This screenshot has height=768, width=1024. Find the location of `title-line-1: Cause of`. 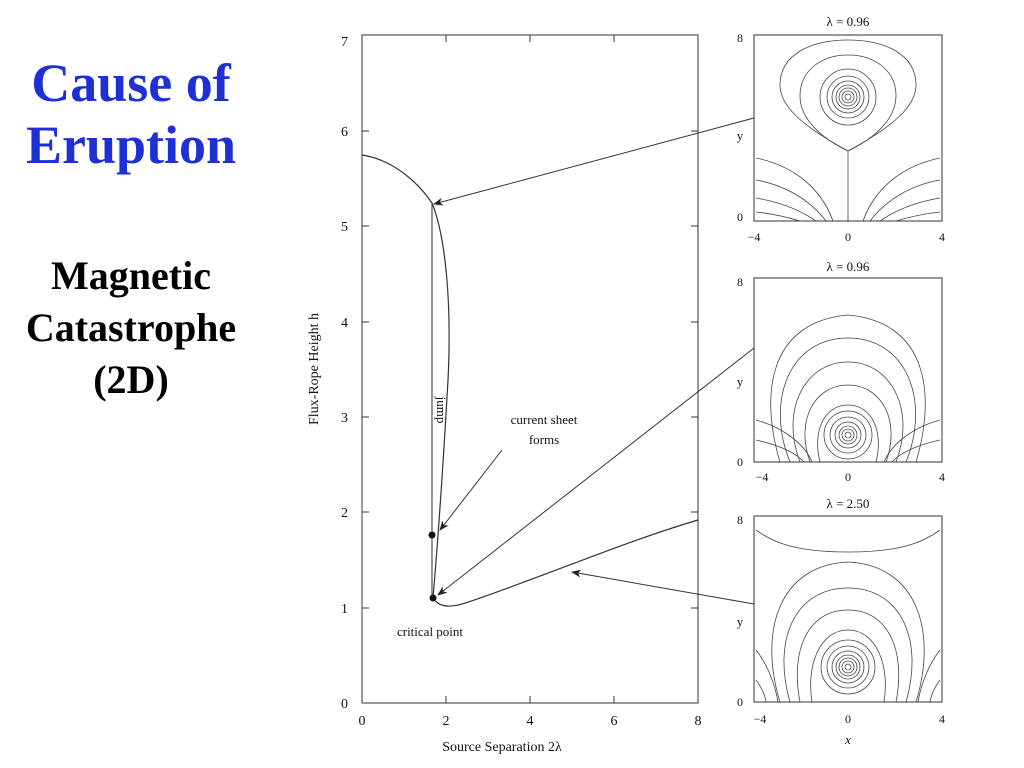

title-line-1: Cause of is located at coordinates (131, 83).